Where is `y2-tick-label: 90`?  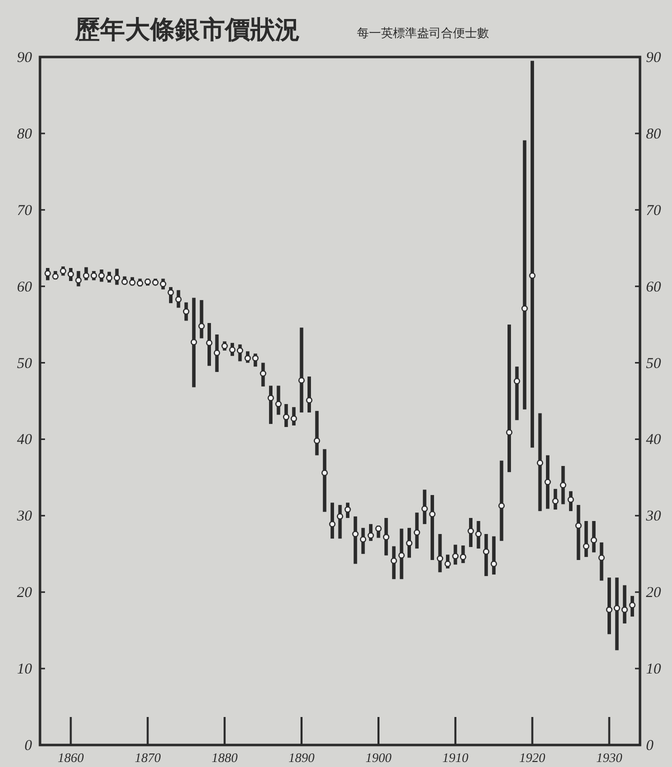
y2-tick-label: 90 is located at coordinates (654, 58).